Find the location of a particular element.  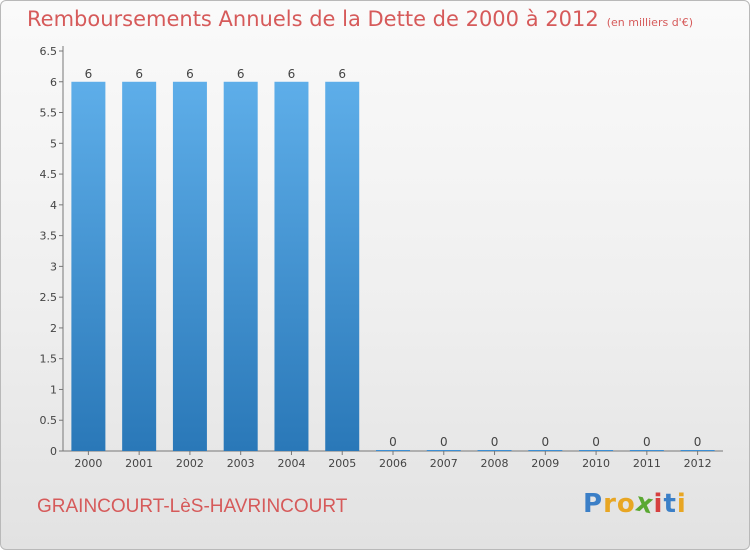

x-tick-label: 2009 is located at coordinates (545, 463).